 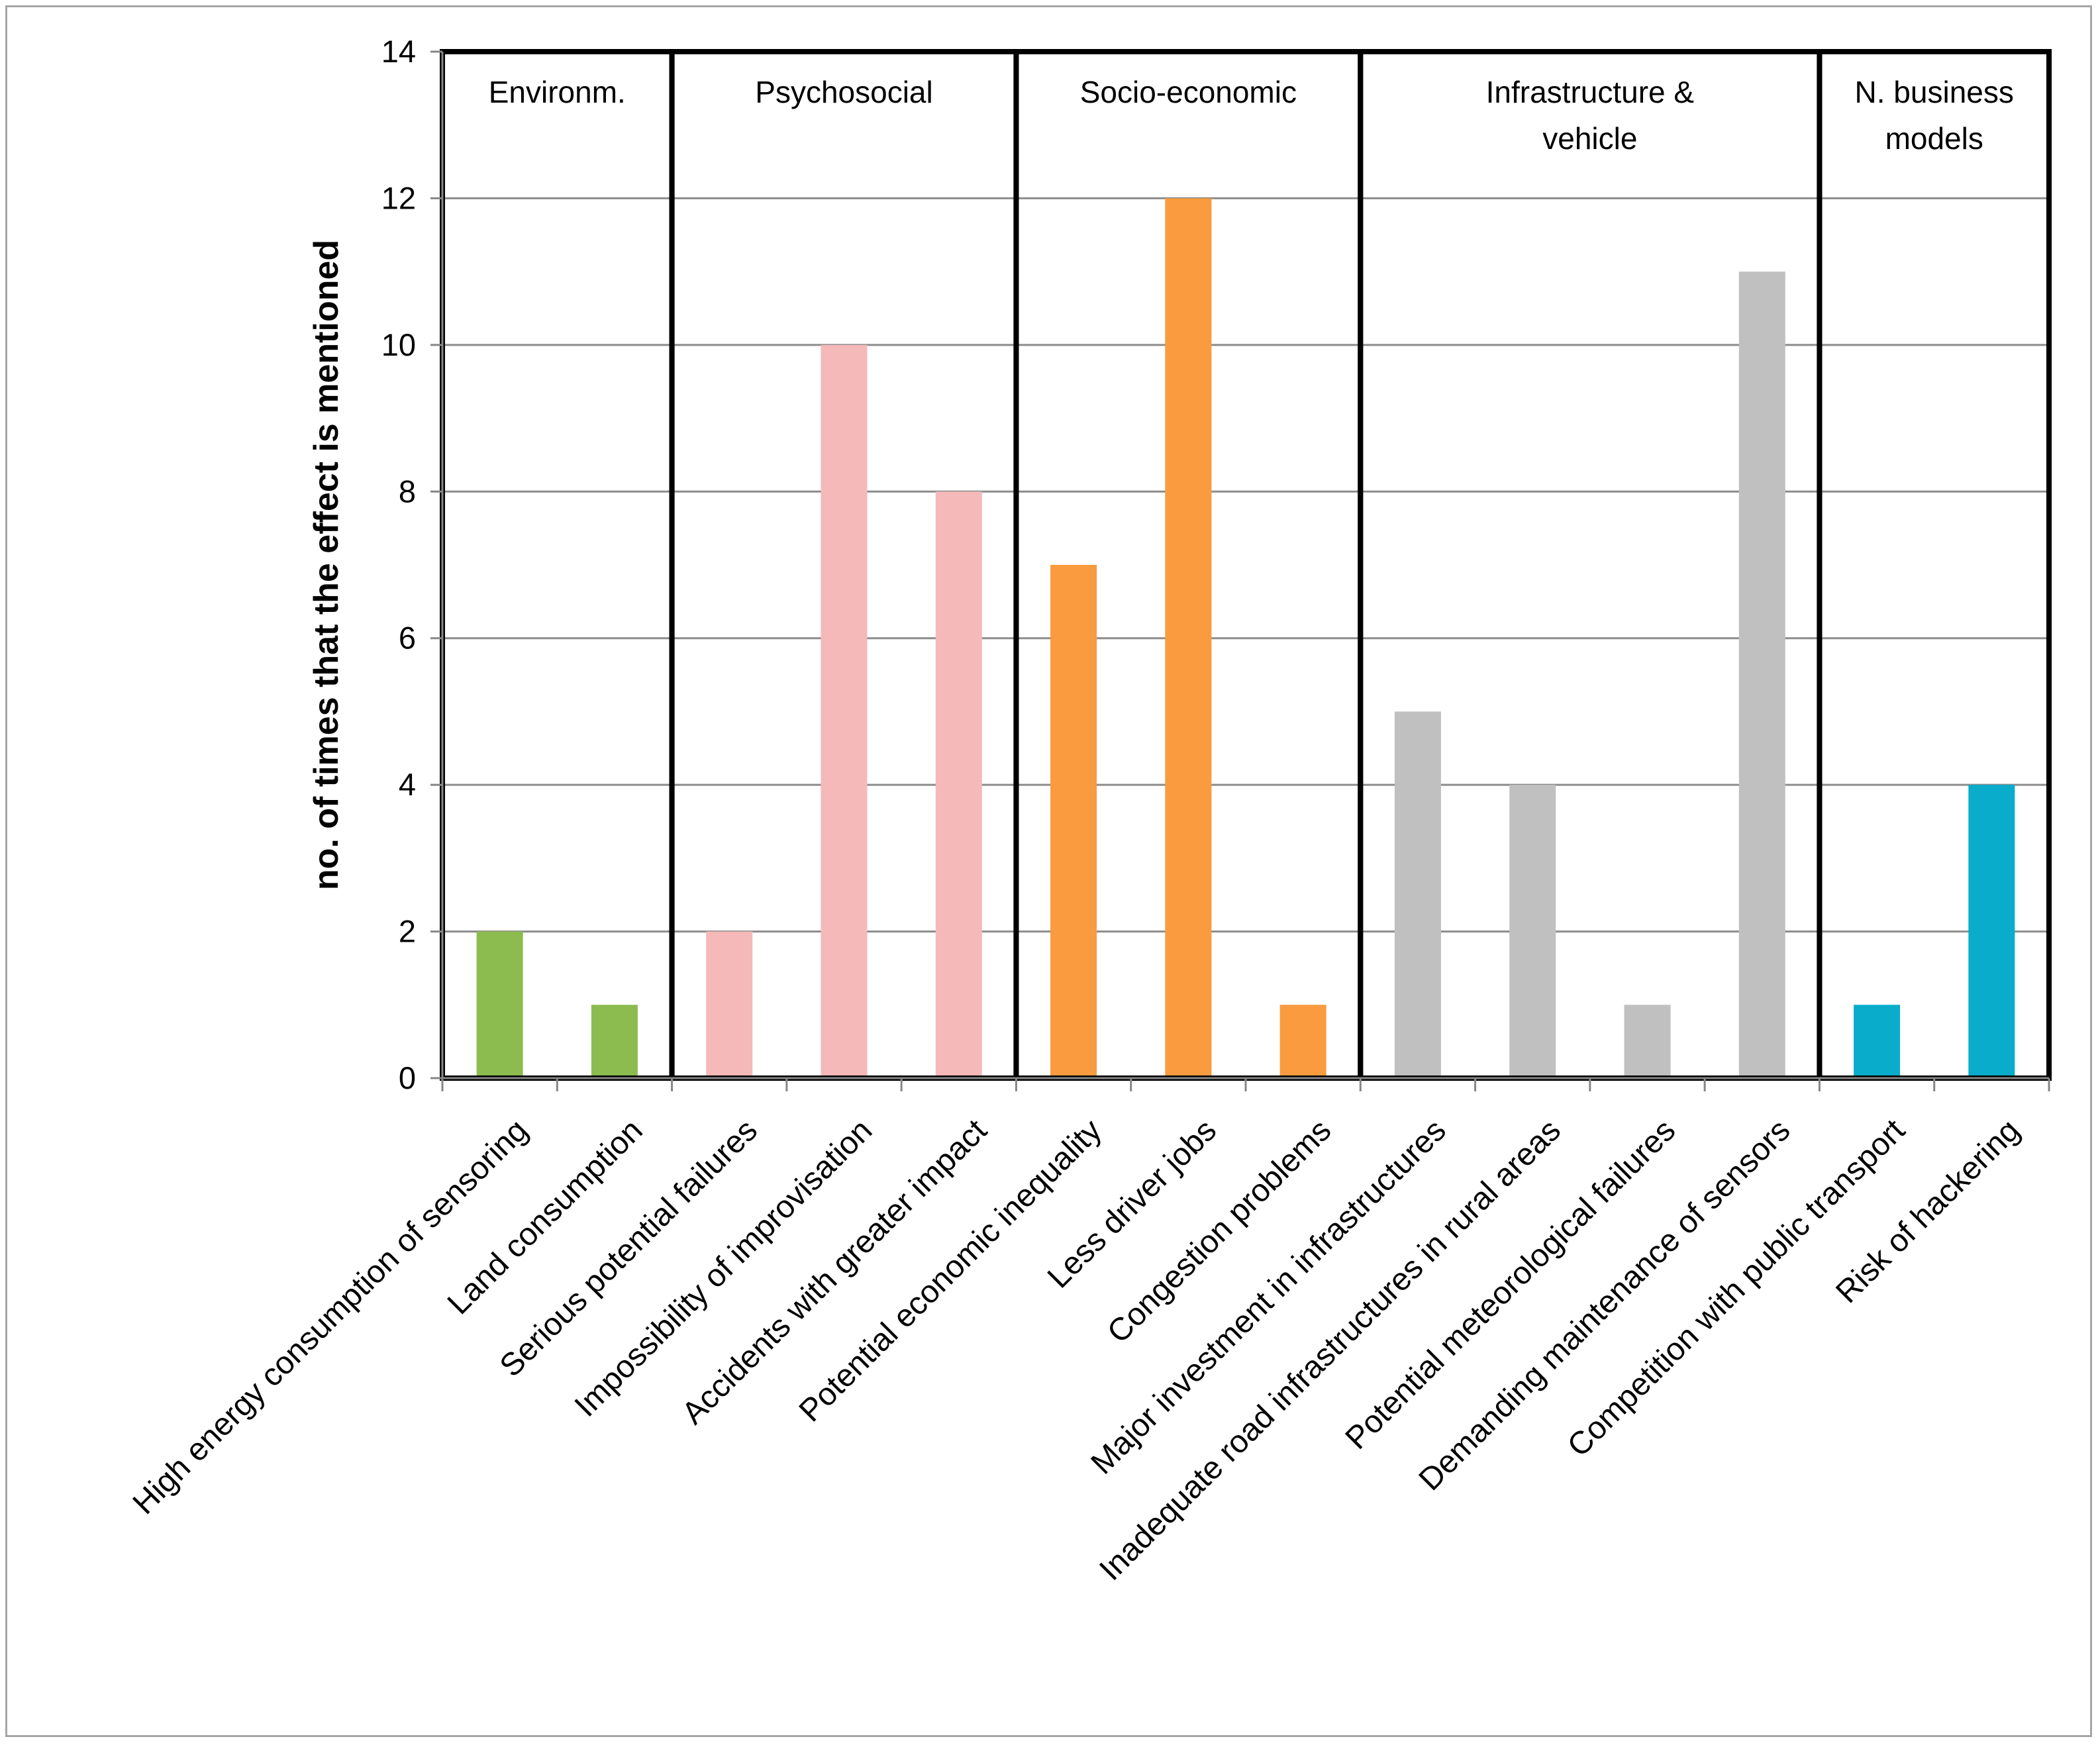 What do you see at coordinates (331, 1317) in the screenshot?
I see `category-label: High energy consumption of sensoring` at bounding box center [331, 1317].